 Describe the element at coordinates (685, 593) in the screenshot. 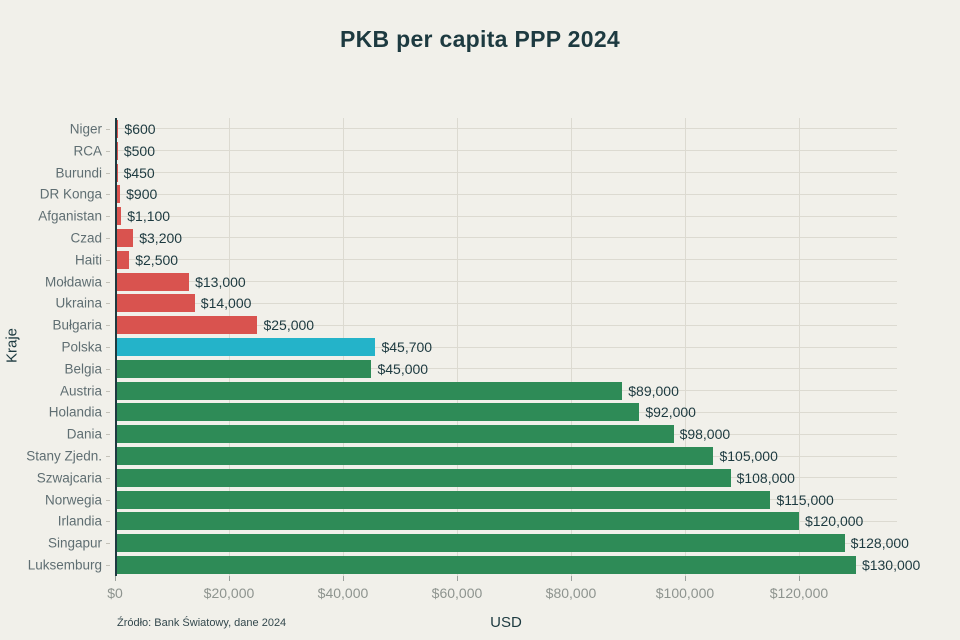

I see `x-tick-label: $100,000` at that location.